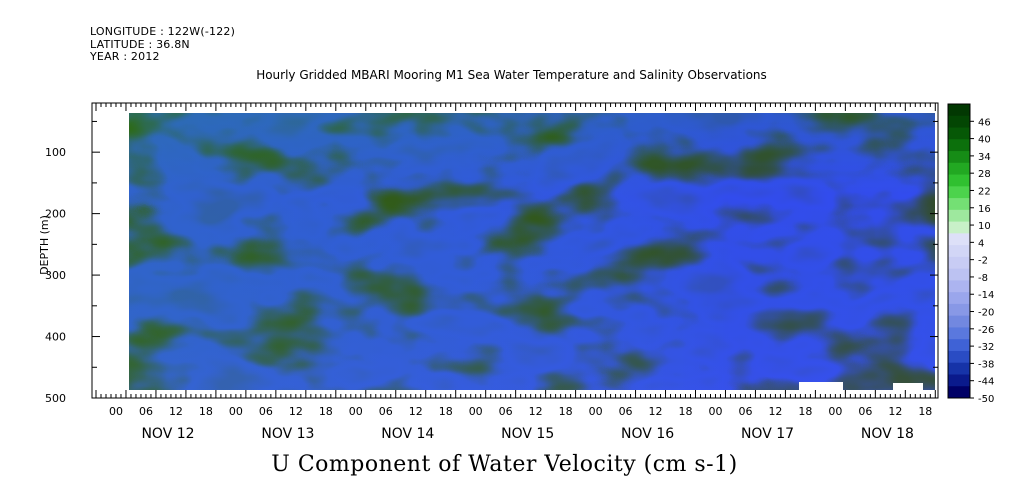 The width and height of the screenshot is (1009, 504). Describe the element at coordinates (504, 464) in the screenshot. I see `x-axis-label: U Component of Water Velocity (cm s-1)` at that location.